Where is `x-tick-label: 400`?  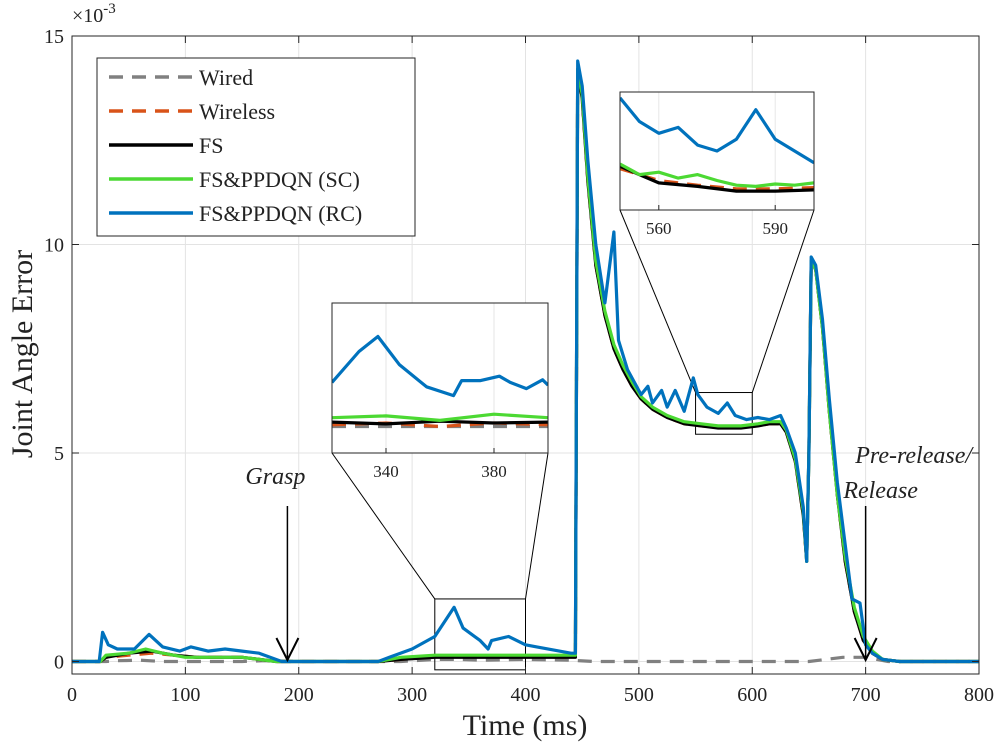 x-tick-label: 400 is located at coordinates (526, 695).